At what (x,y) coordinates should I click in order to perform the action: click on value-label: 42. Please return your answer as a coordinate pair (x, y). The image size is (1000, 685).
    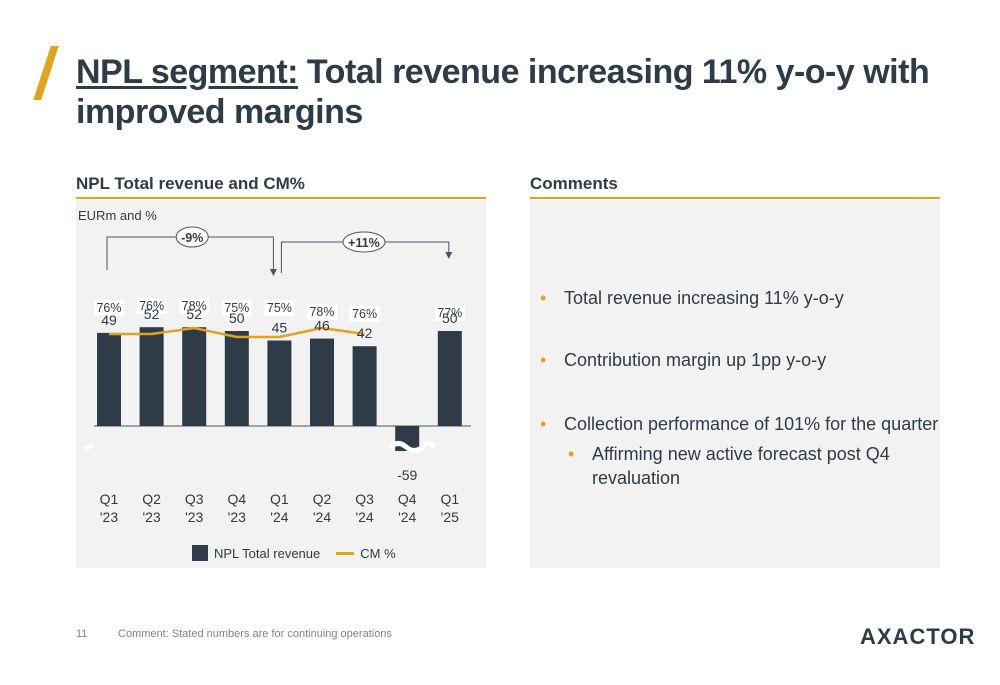
    Looking at the image, I should click on (365, 333).